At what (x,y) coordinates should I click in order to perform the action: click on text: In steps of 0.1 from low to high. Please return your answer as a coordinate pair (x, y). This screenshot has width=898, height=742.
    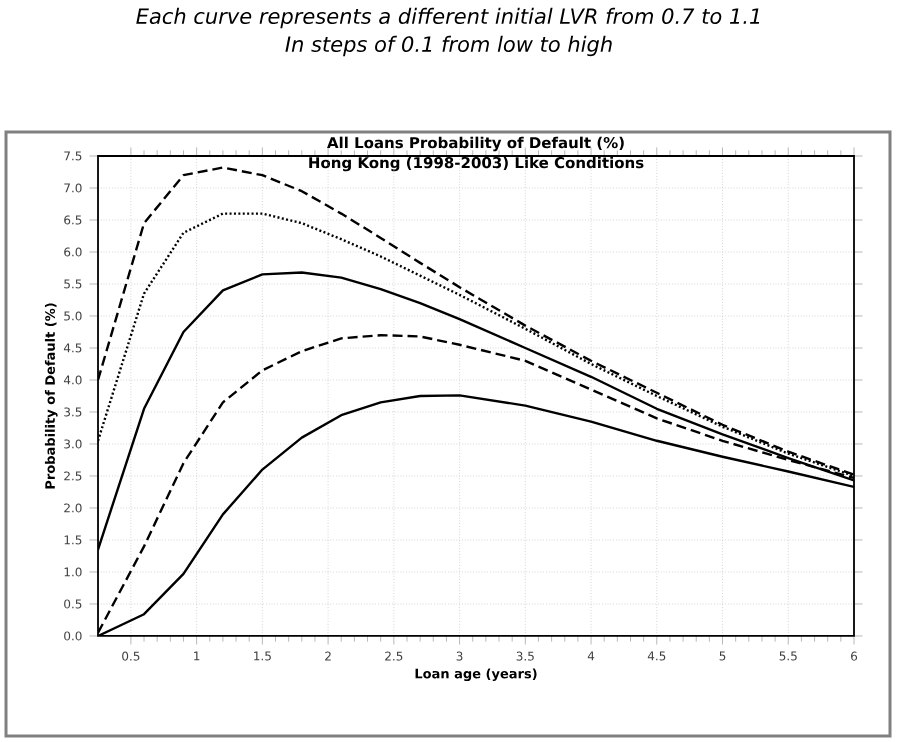
    Looking at the image, I should click on (448, 46).